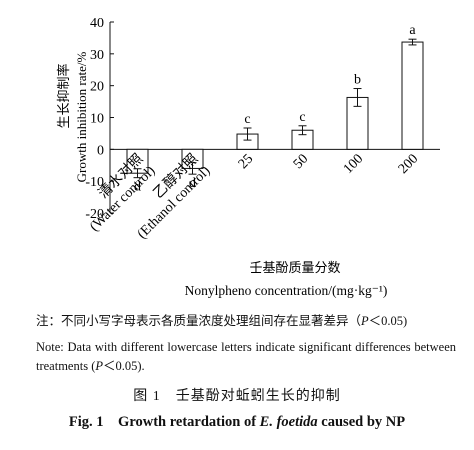  I want to click on x-axis-label-en: Nonylpheno concentration/(mg·kg⁻¹), so click(286, 290).